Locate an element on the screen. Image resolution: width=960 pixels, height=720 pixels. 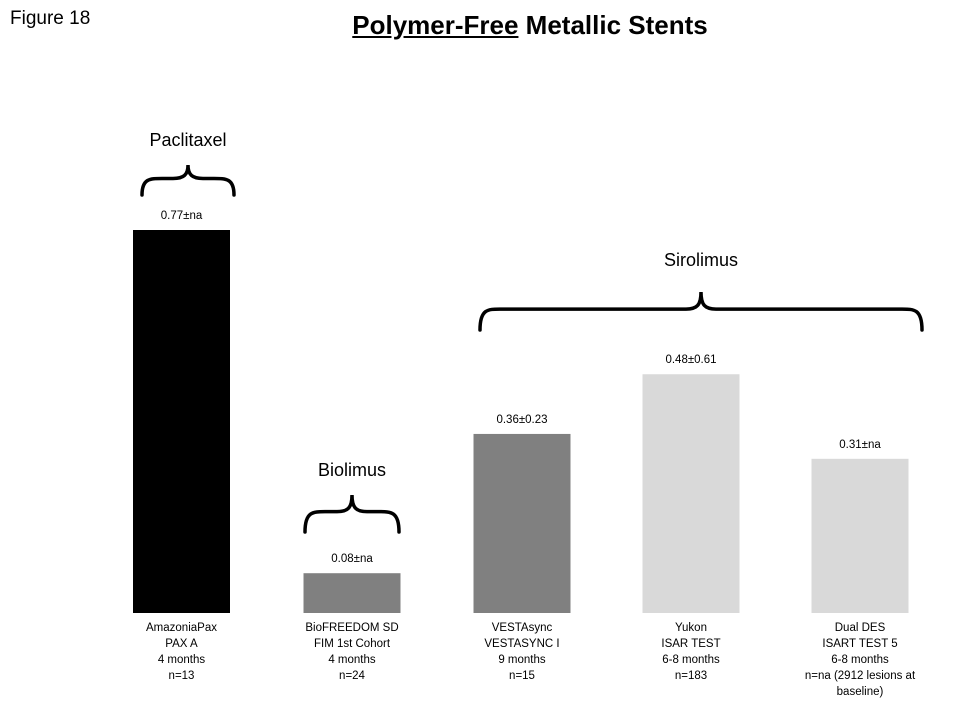
group-label: Sirolimus is located at coordinates (701, 260).